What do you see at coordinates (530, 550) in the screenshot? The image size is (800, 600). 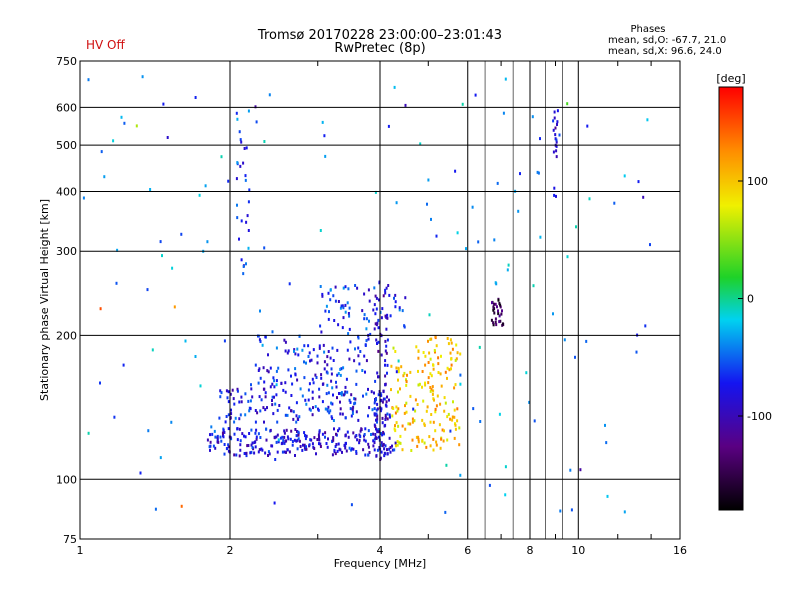 I see `x-tick-label: 8` at bounding box center [530, 550].